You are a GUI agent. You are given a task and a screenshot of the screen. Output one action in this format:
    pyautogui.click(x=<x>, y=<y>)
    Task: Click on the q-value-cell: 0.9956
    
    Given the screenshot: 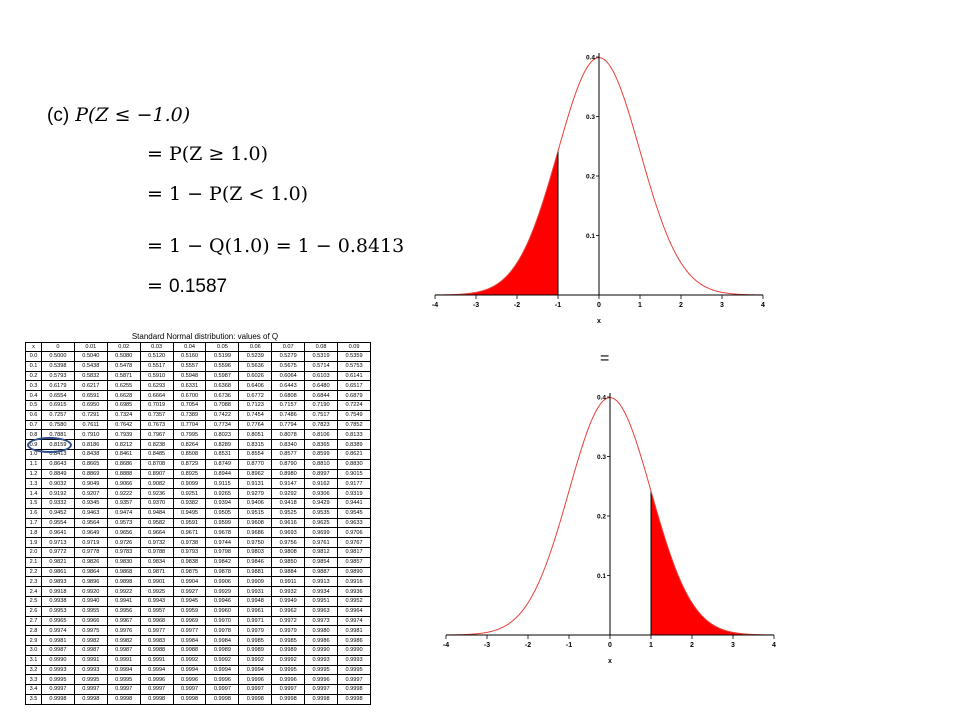 What is the action you would take?
    pyautogui.click(x=123, y=611)
    